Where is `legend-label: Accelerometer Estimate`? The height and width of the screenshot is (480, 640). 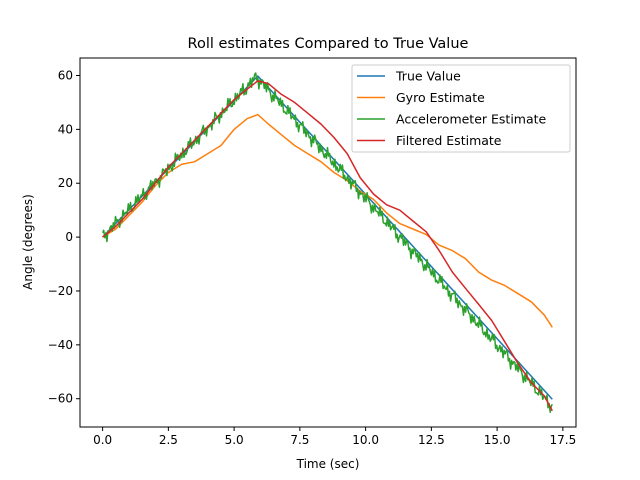 legend-label: Accelerometer Estimate is located at coordinates (471, 119).